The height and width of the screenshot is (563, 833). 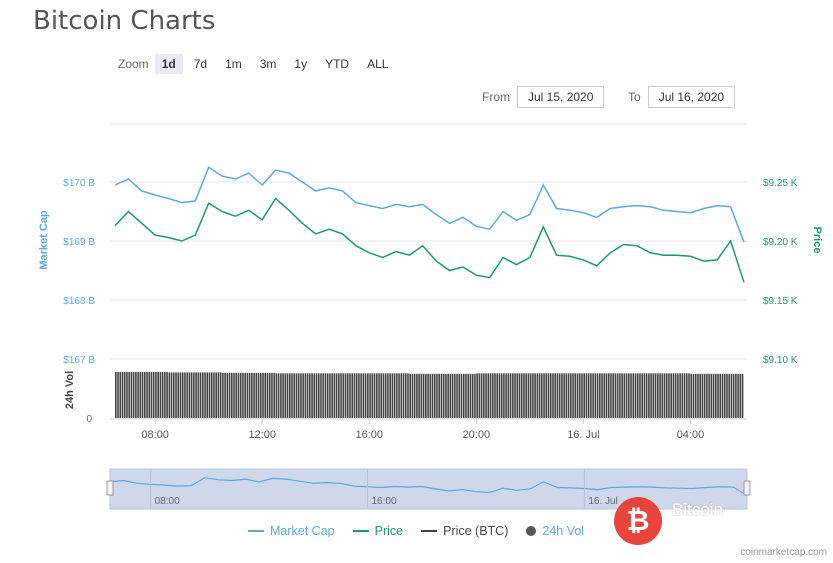 I want to click on navigator-tick-label: 16:00, so click(x=384, y=501).